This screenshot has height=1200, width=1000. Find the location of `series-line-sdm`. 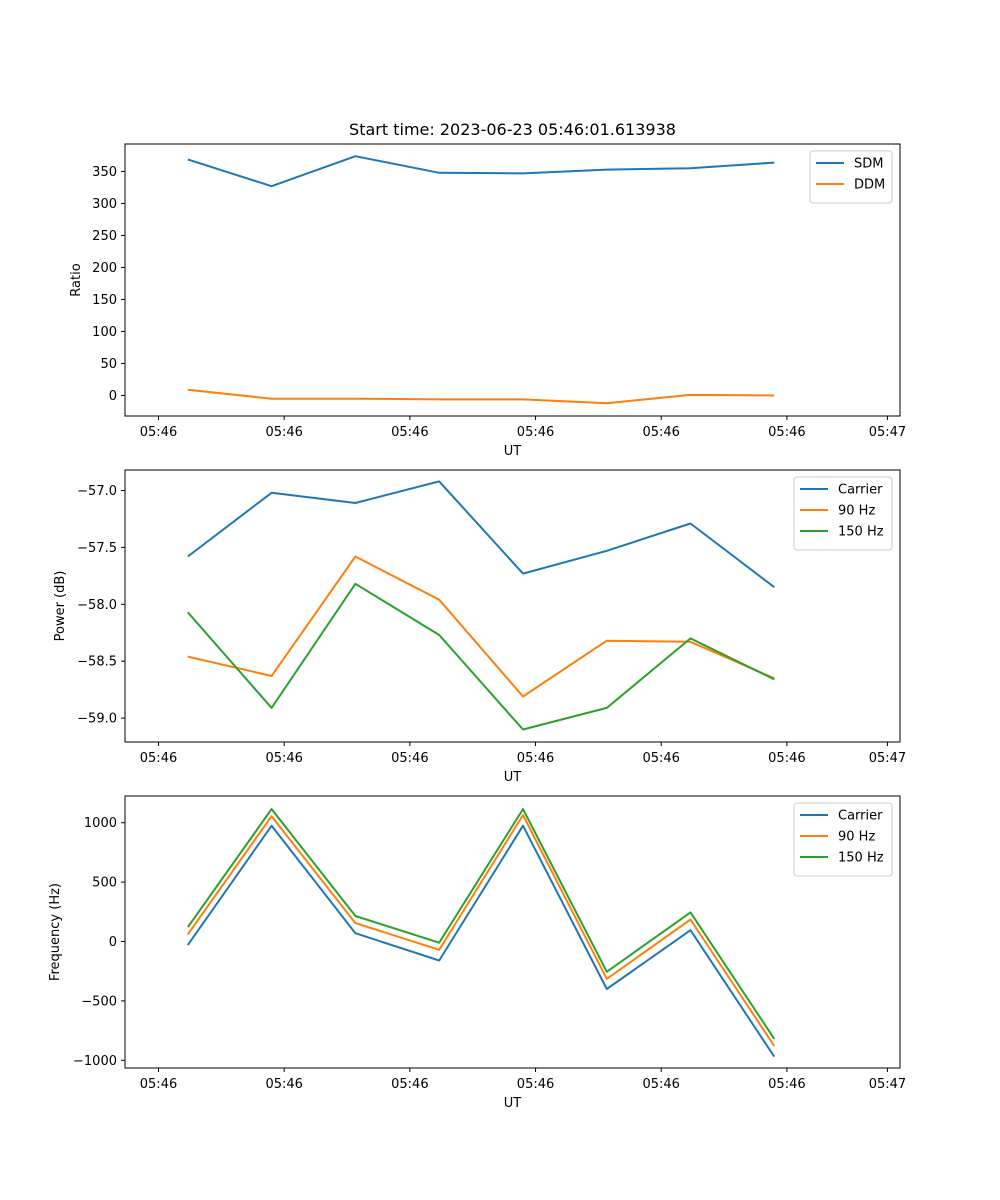

series-line-sdm is located at coordinates (481, 171).